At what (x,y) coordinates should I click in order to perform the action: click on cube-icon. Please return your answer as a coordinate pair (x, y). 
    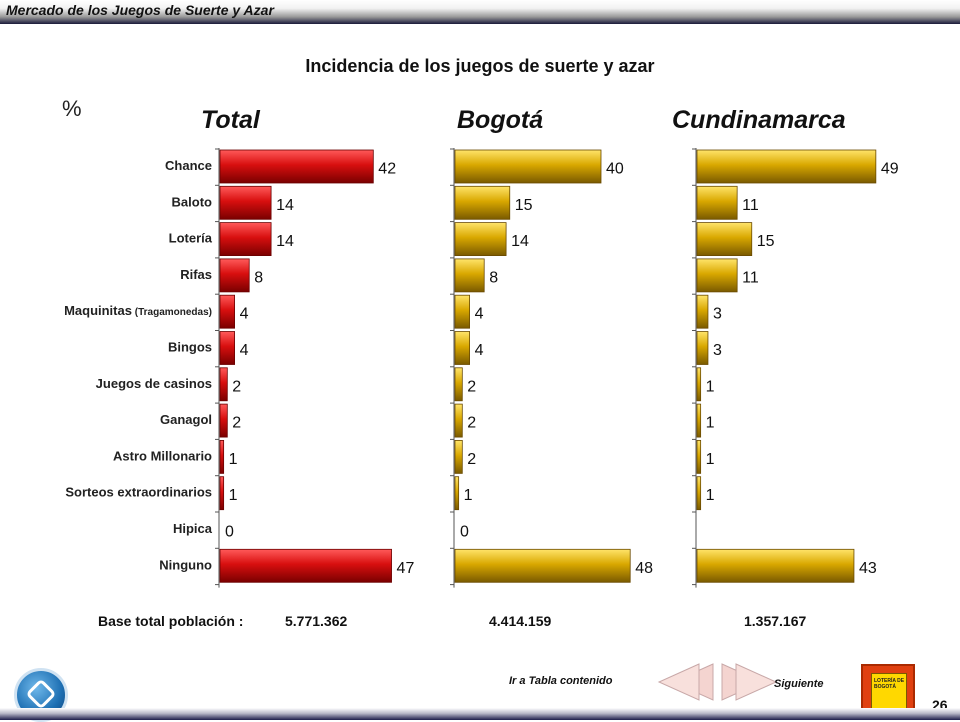
    Looking at the image, I should click on (41, 694).